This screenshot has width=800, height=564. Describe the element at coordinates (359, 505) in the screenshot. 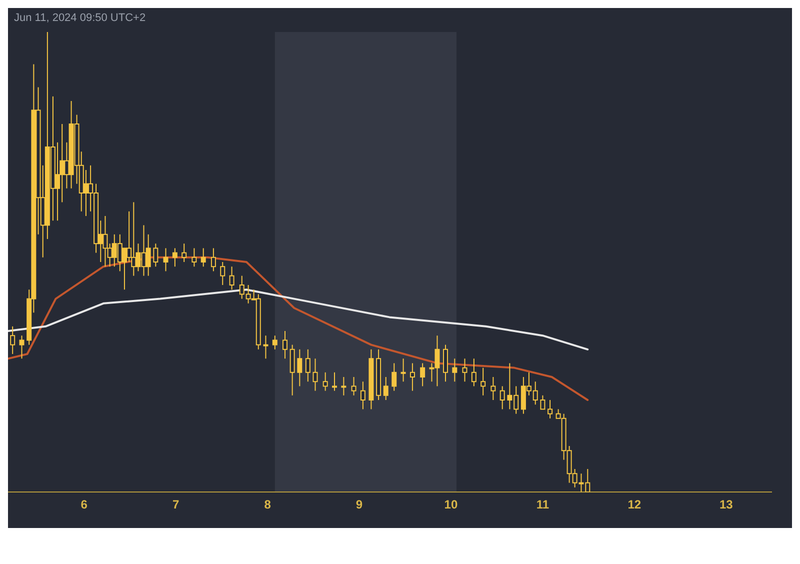

I see `x-tick-label: 9` at that location.